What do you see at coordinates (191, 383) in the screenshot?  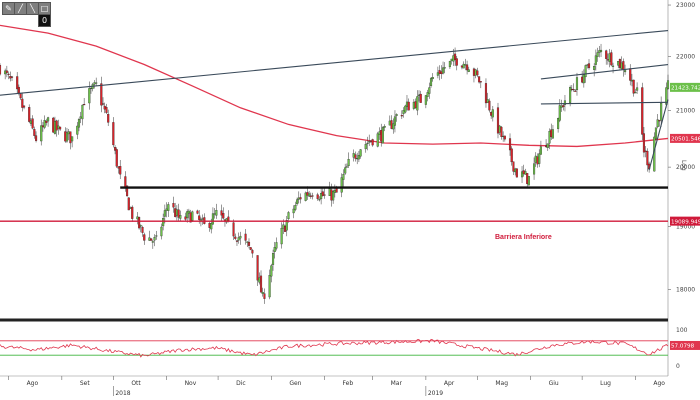 I see `month-label: Nov` at bounding box center [191, 383].